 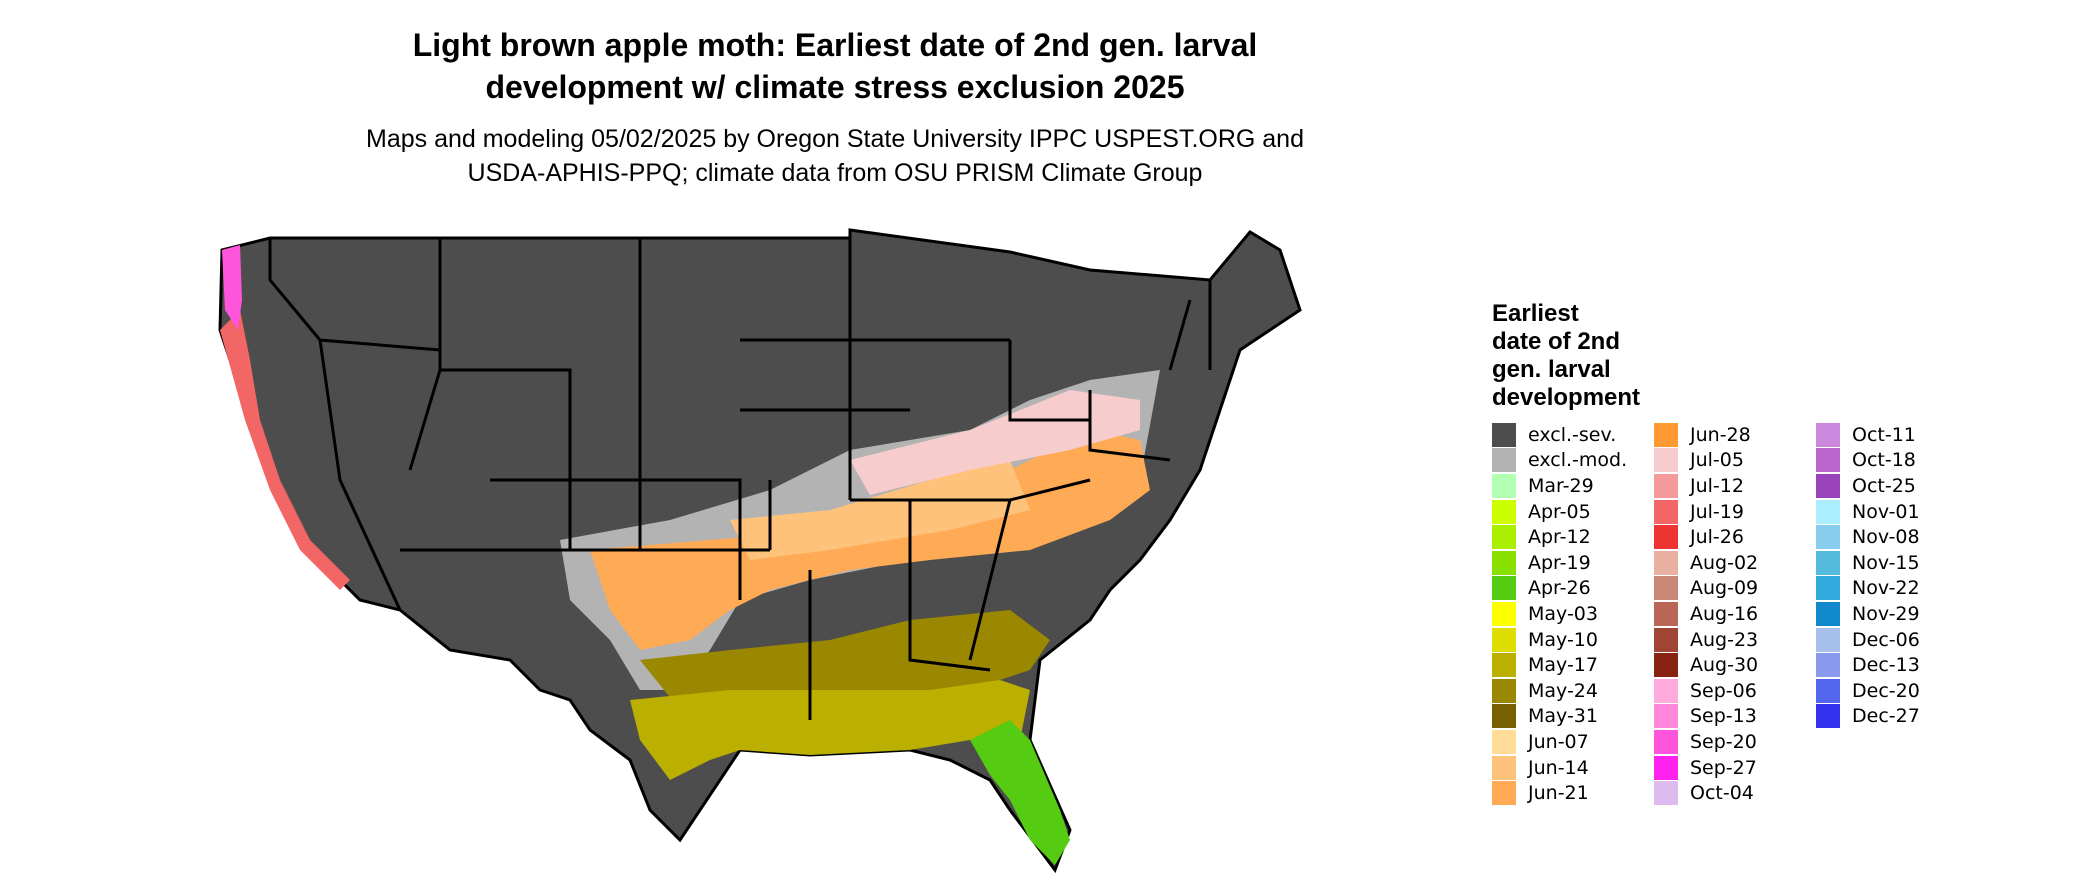 I want to click on legend-item: Sep-20, so click(x=1735, y=742).